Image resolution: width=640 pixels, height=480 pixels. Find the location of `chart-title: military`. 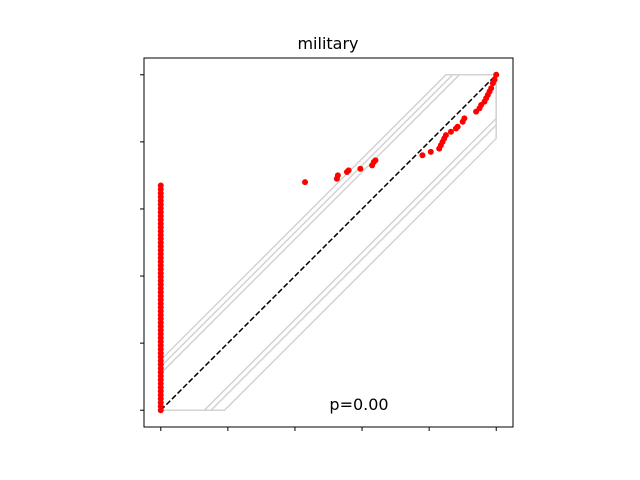

chart-title: military is located at coordinates (327, 43).